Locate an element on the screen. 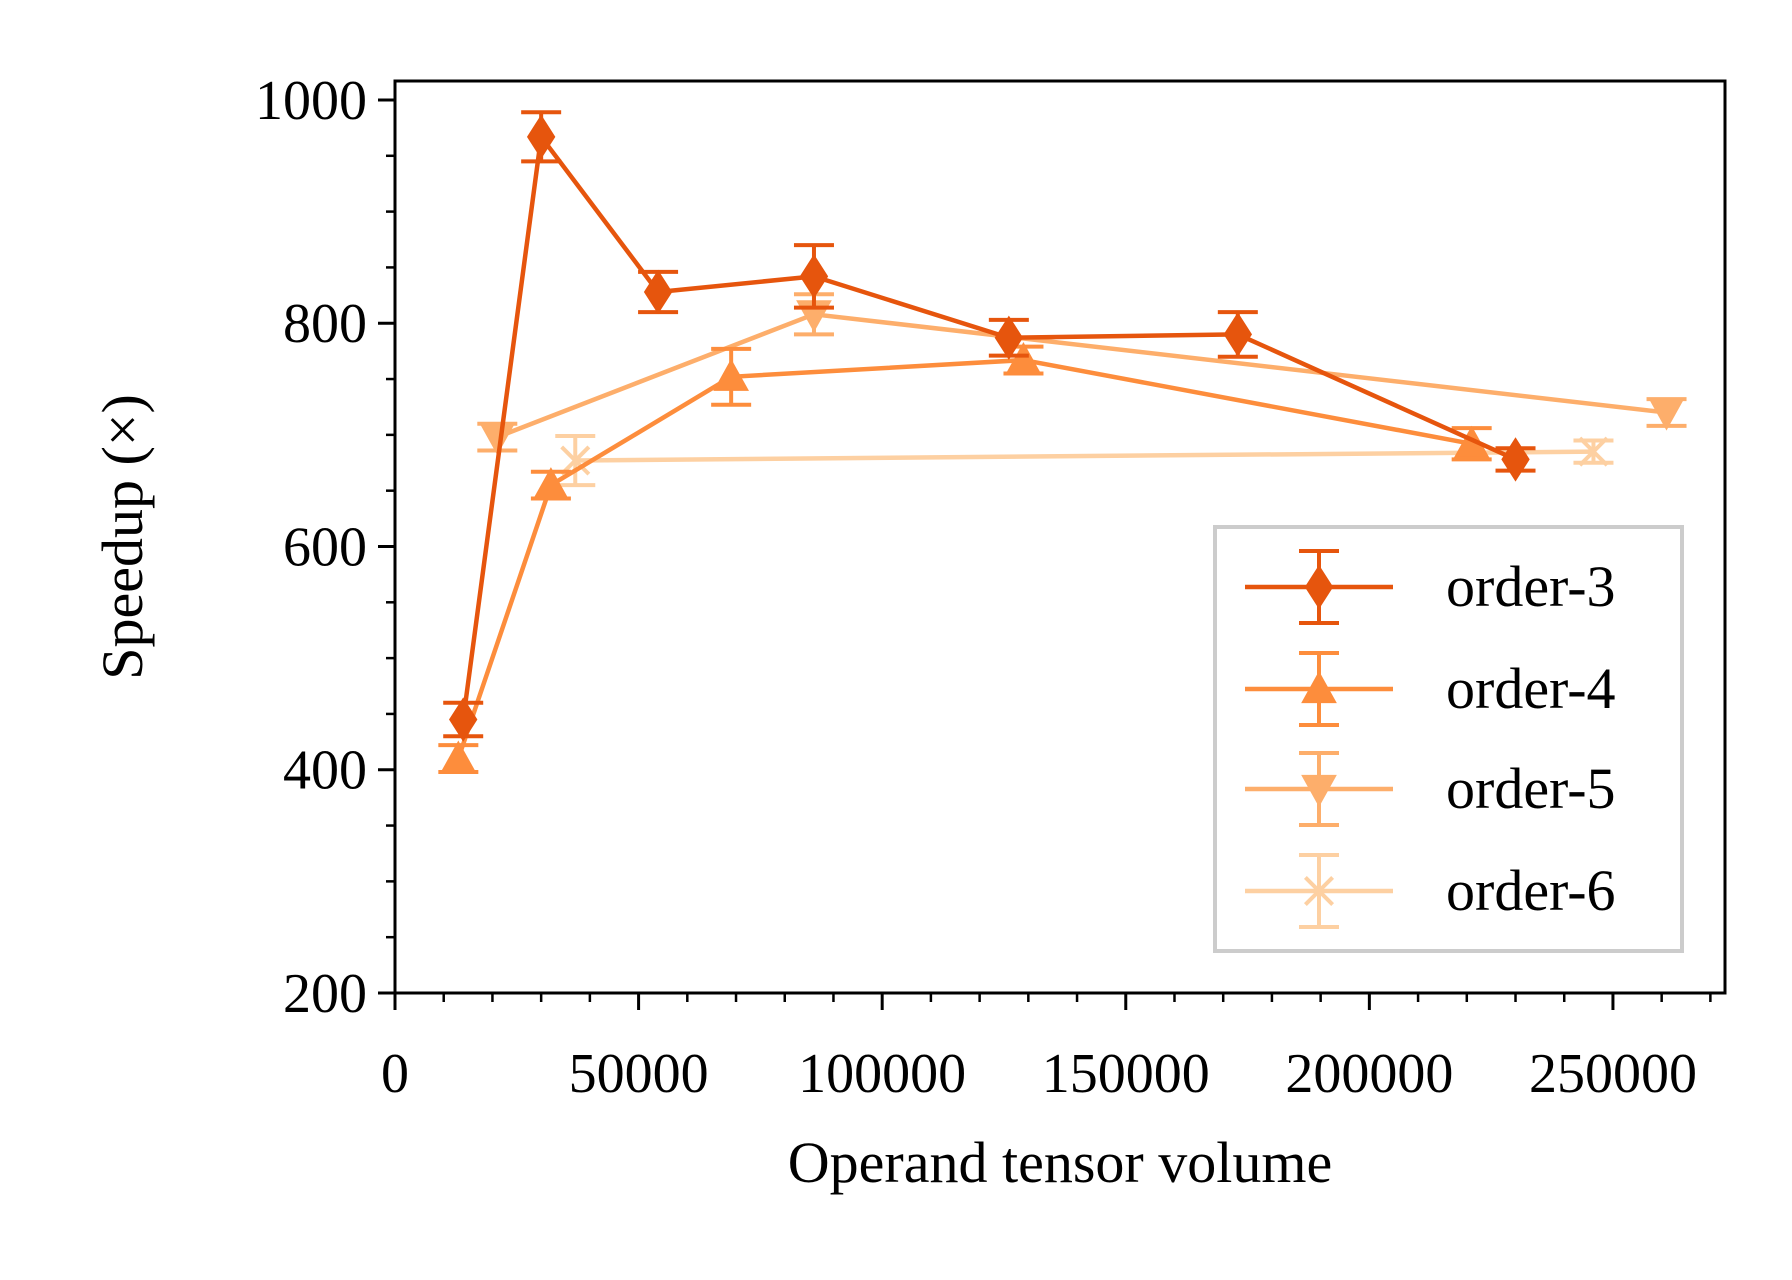  legend-entry: order-6 is located at coordinates (1430, 891).